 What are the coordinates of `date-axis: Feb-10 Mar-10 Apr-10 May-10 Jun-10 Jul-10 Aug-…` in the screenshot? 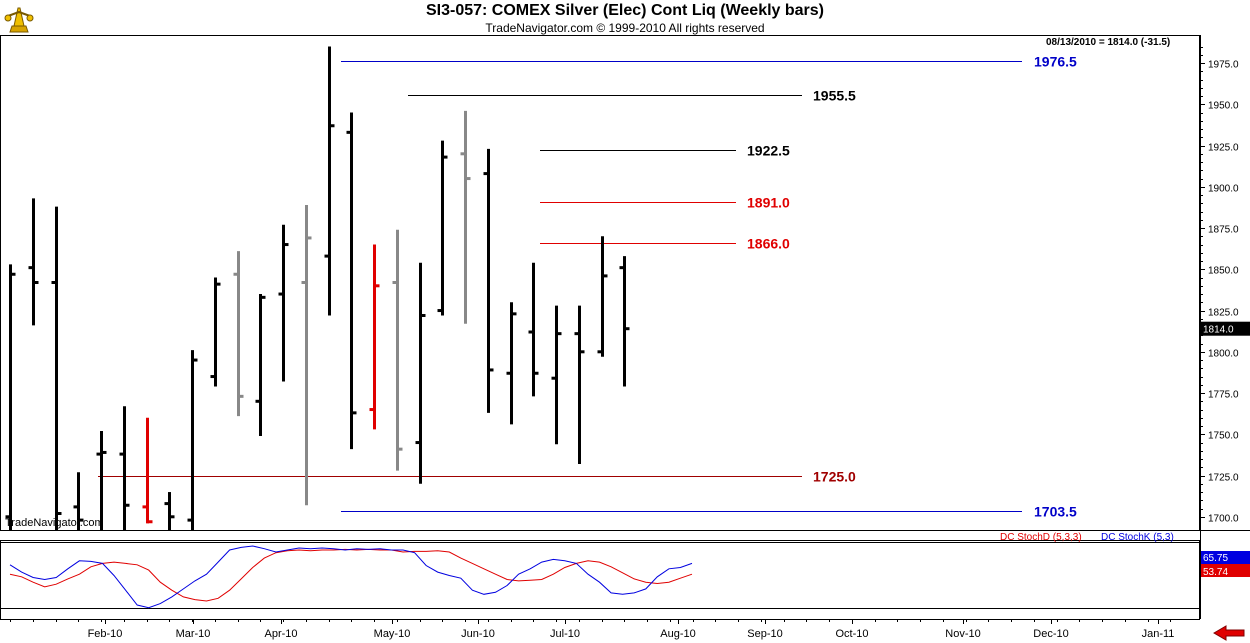 It's located at (592, 629).